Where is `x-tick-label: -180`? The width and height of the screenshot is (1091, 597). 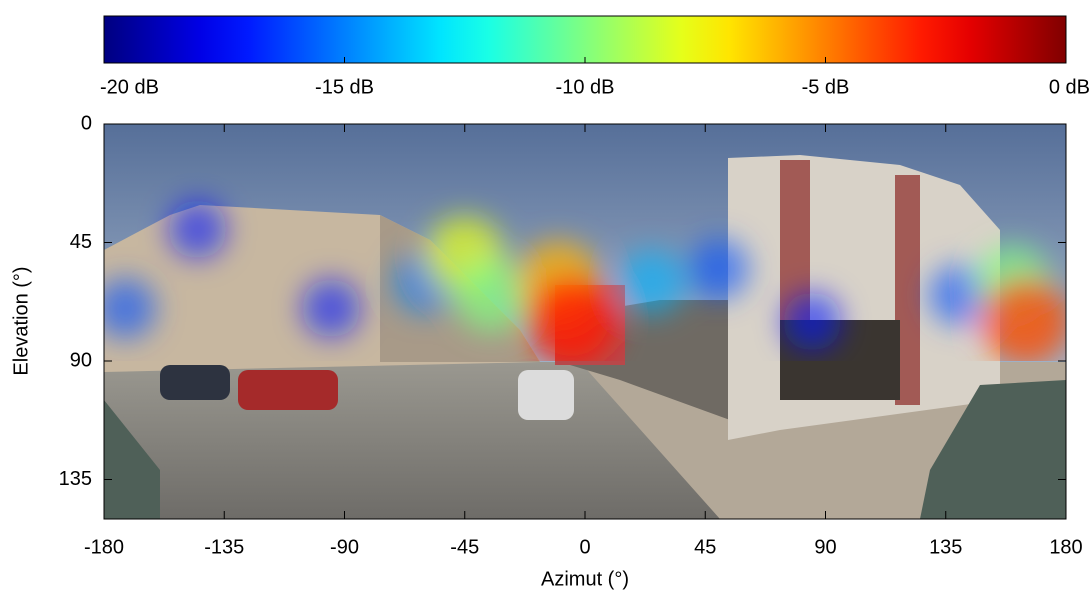
x-tick-label: -180 is located at coordinates (104, 547).